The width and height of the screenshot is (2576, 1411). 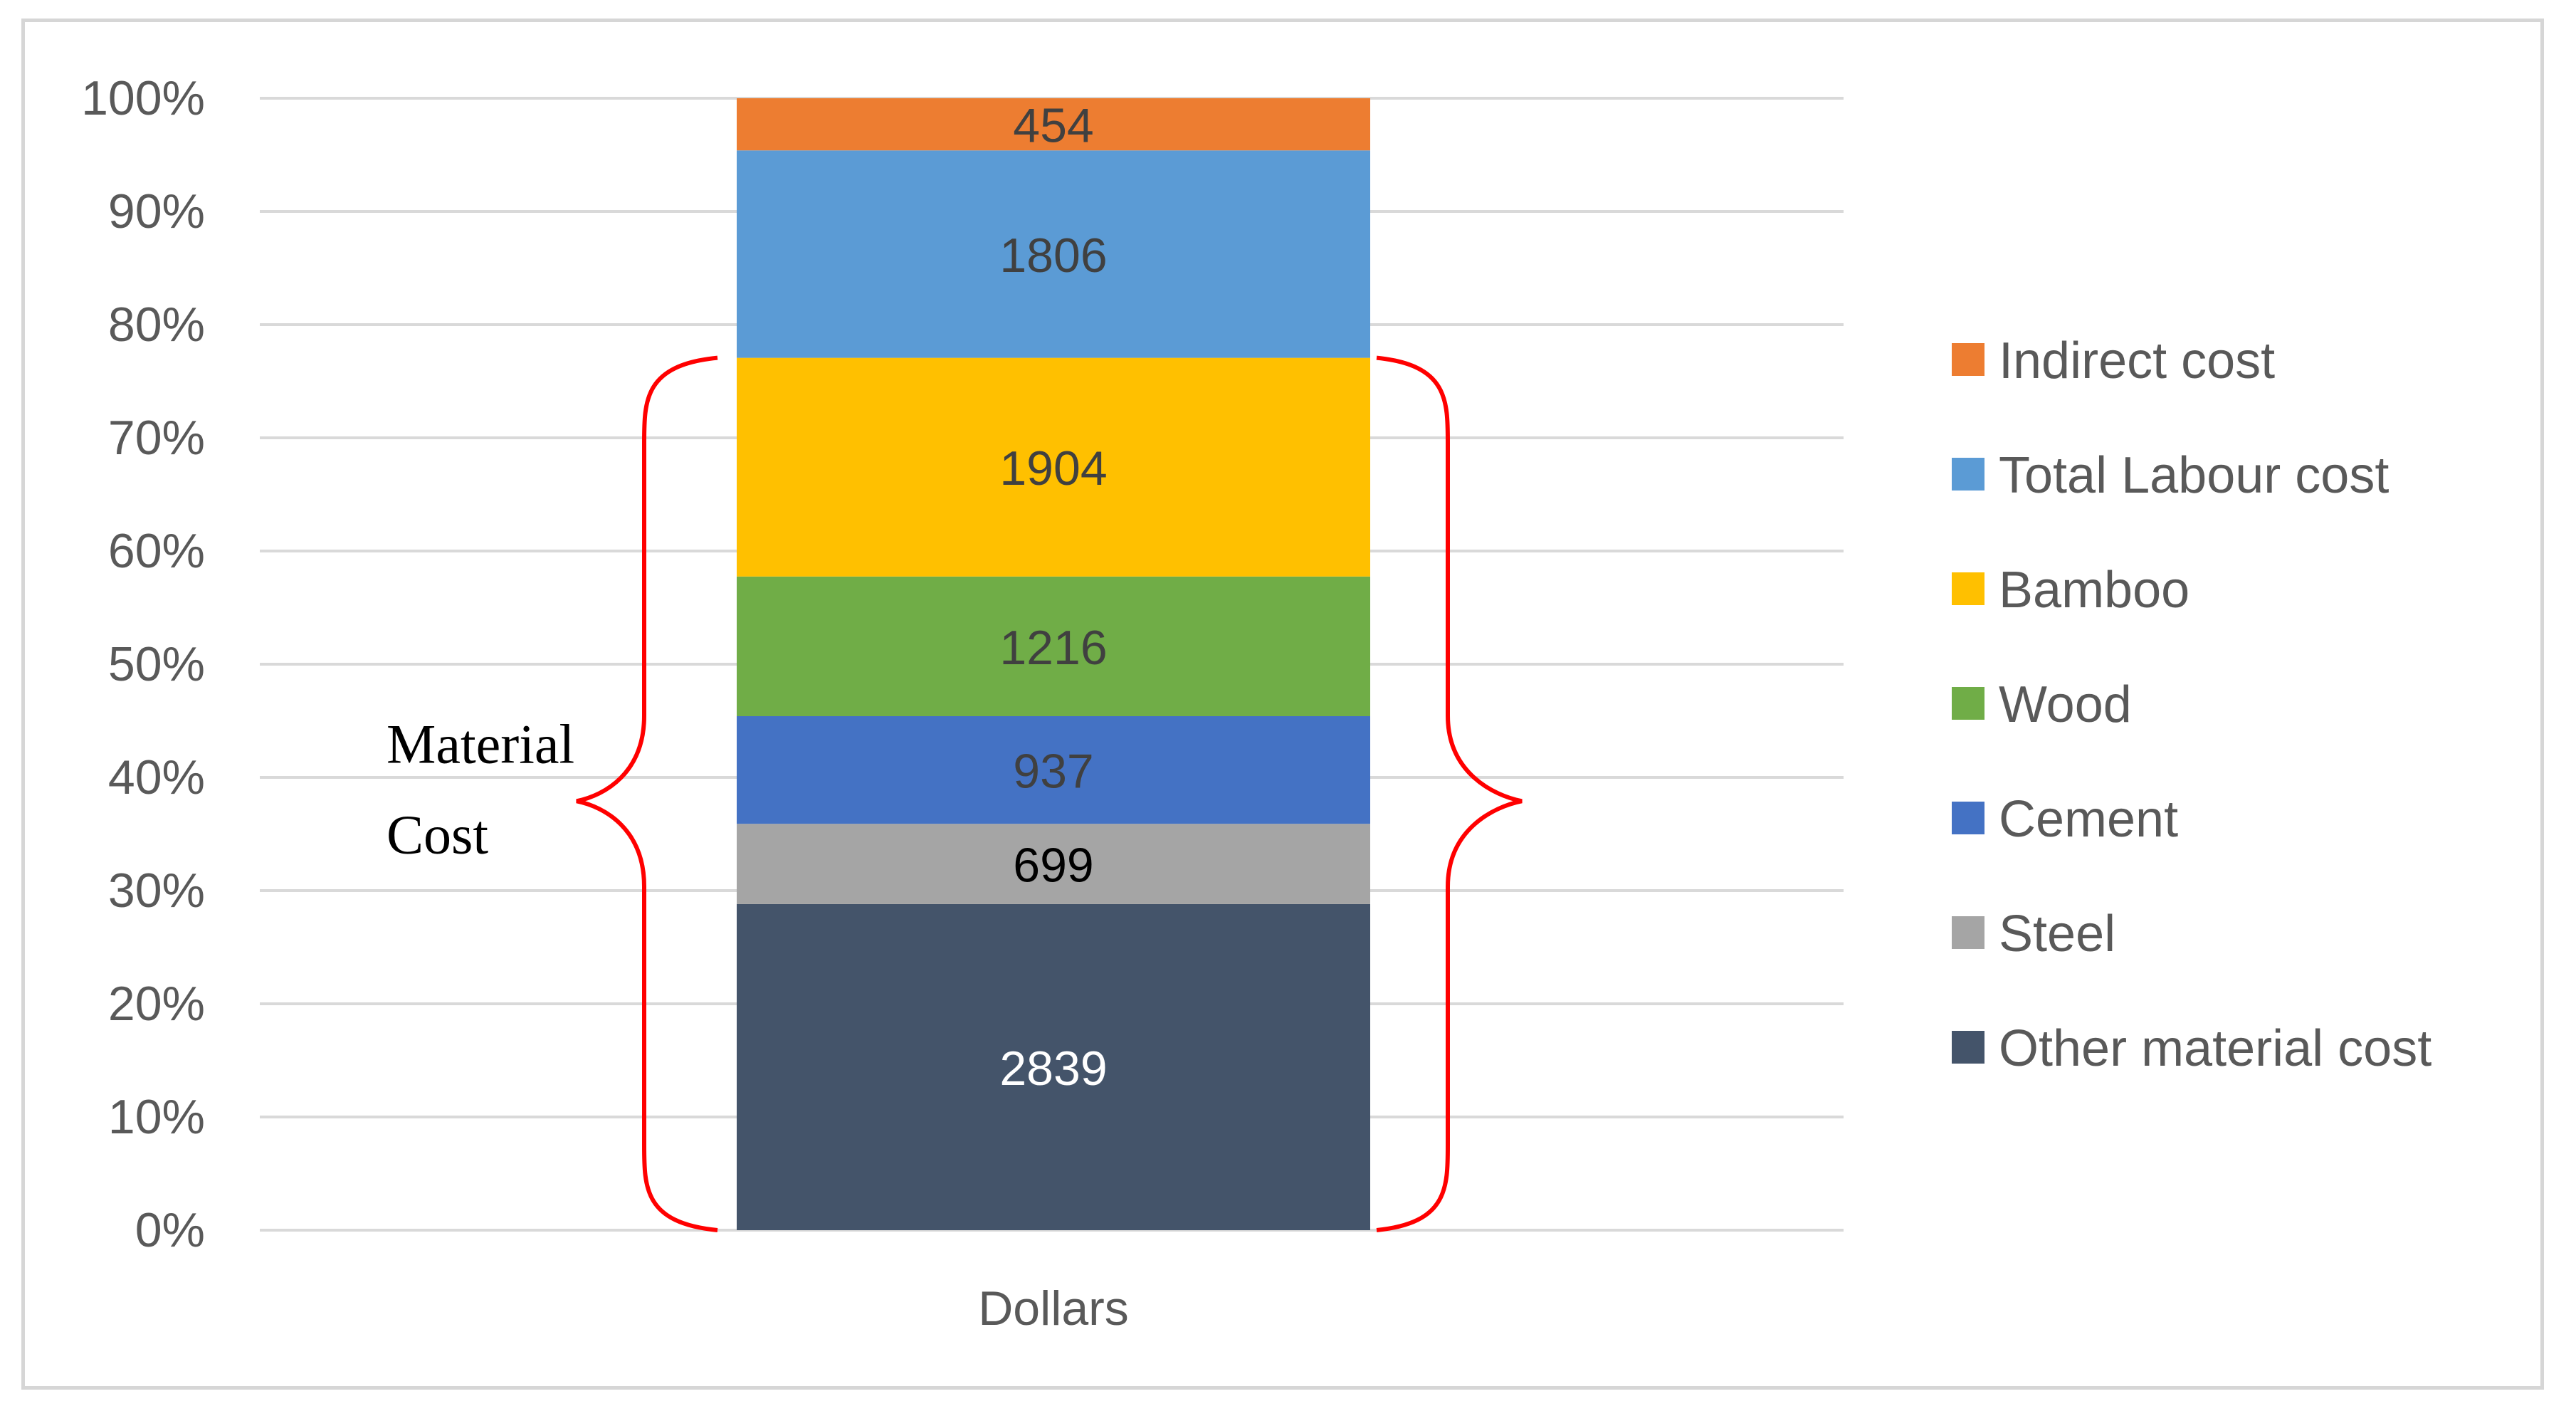 What do you see at coordinates (1968, 588) in the screenshot?
I see `legend-swatch-bamboo` at bounding box center [1968, 588].